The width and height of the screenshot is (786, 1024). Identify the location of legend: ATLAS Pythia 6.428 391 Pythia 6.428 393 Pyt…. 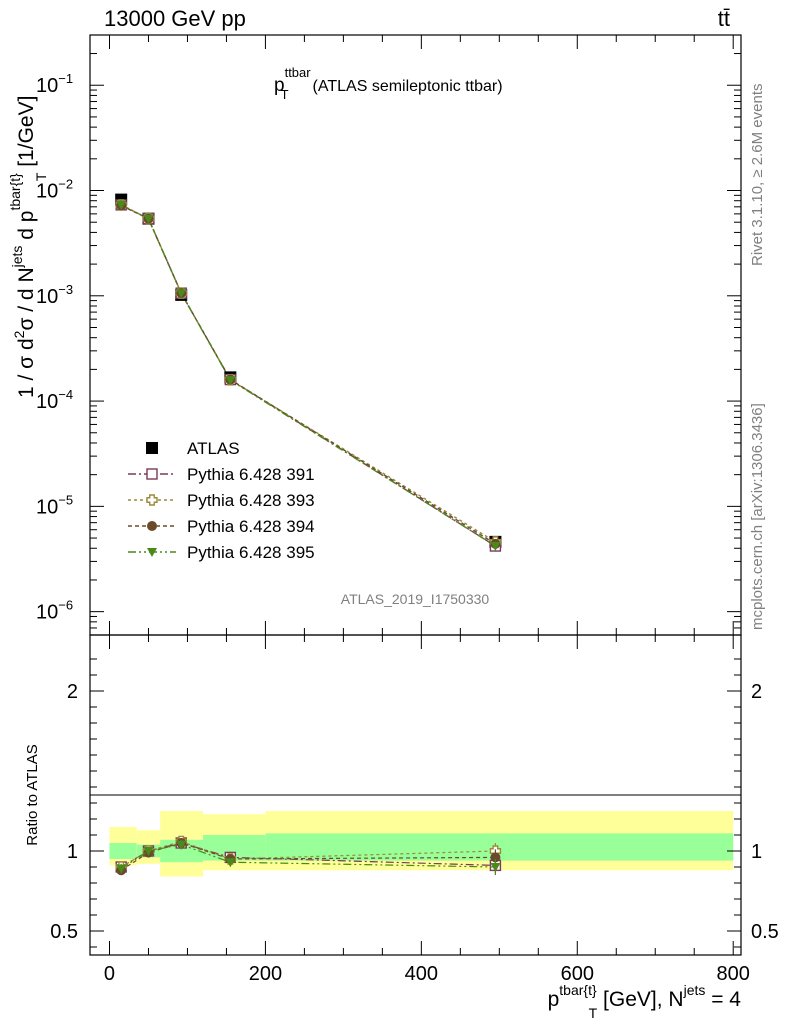
(221, 500).